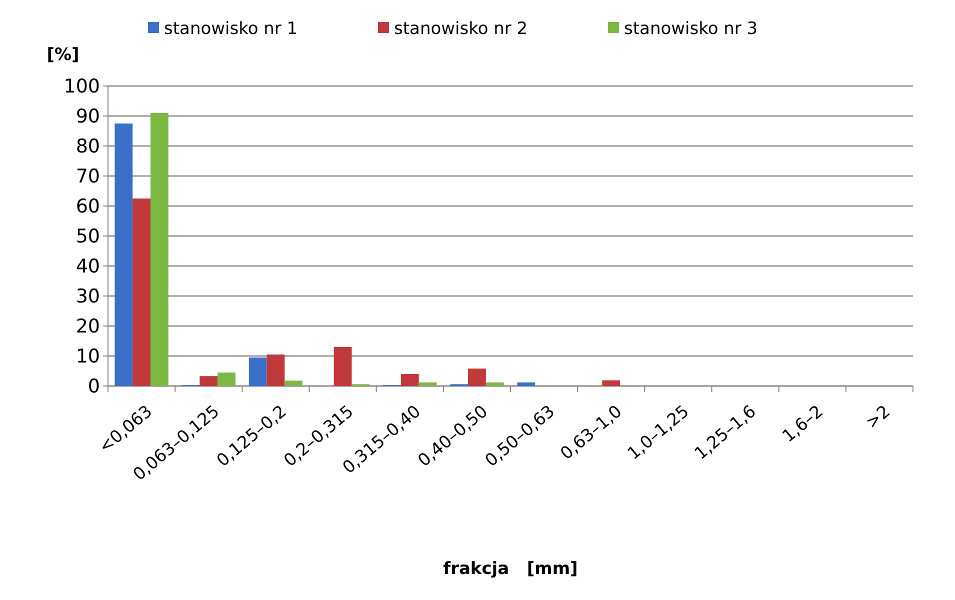 This screenshot has height=600, width=955. Describe the element at coordinates (878, 418) in the screenshot. I see `x-tick-label: >2` at that location.